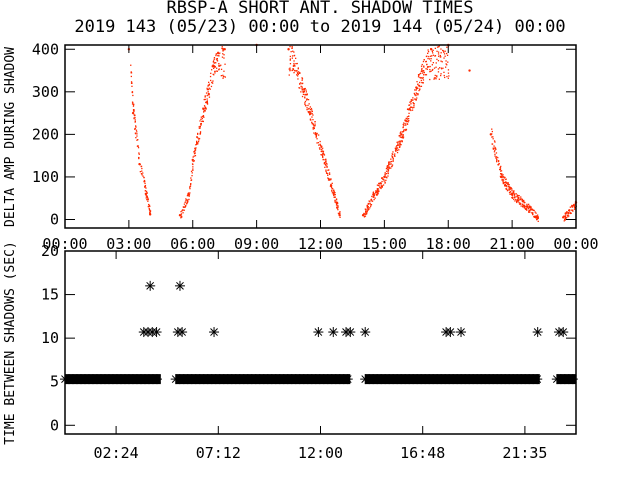 The height and width of the screenshot is (480, 640). What do you see at coordinates (54, 382) in the screenshot?
I see `bottom-y-tick-label: 5` at bounding box center [54, 382].